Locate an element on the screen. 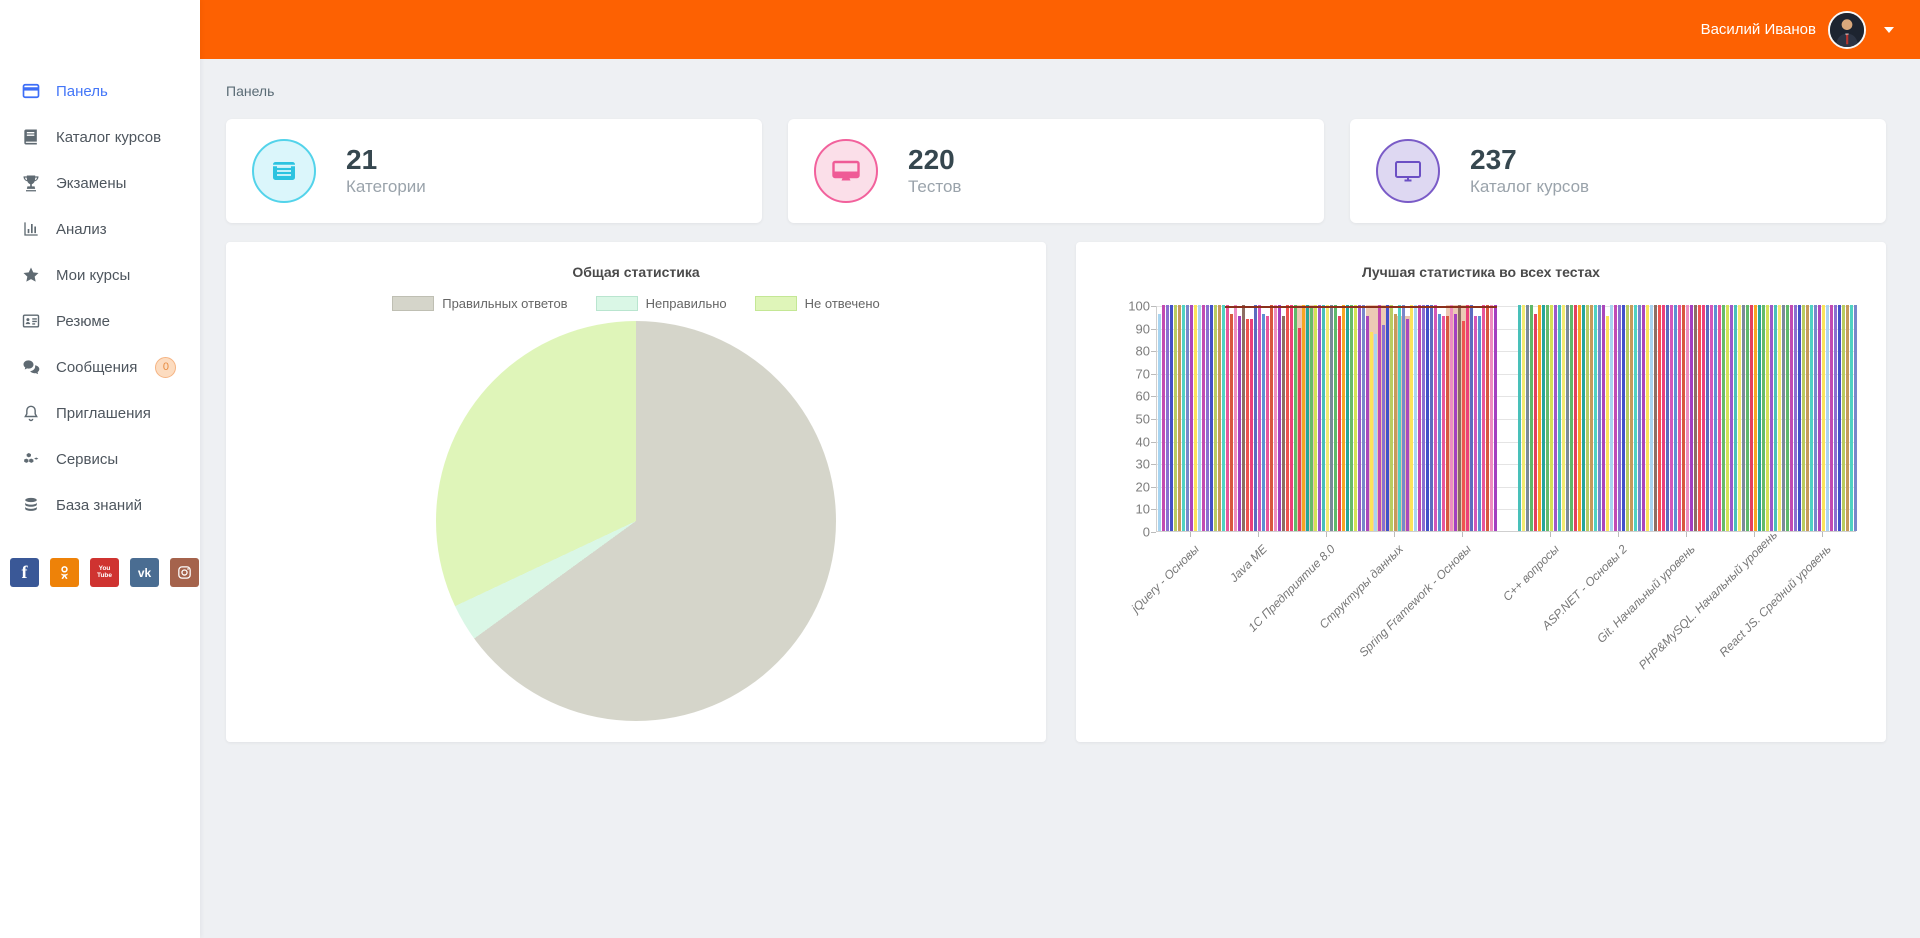  sidebar-item-1: Панель is located at coordinates (100, 91).